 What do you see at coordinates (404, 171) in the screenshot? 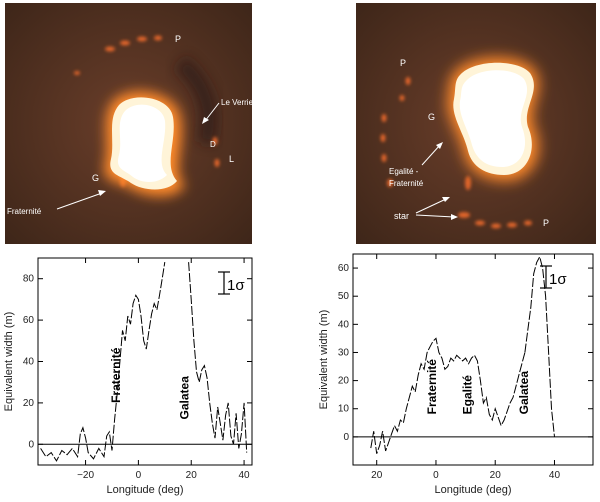
I see `label-egalite-fraternite-1: Egalité -` at bounding box center [404, 171].